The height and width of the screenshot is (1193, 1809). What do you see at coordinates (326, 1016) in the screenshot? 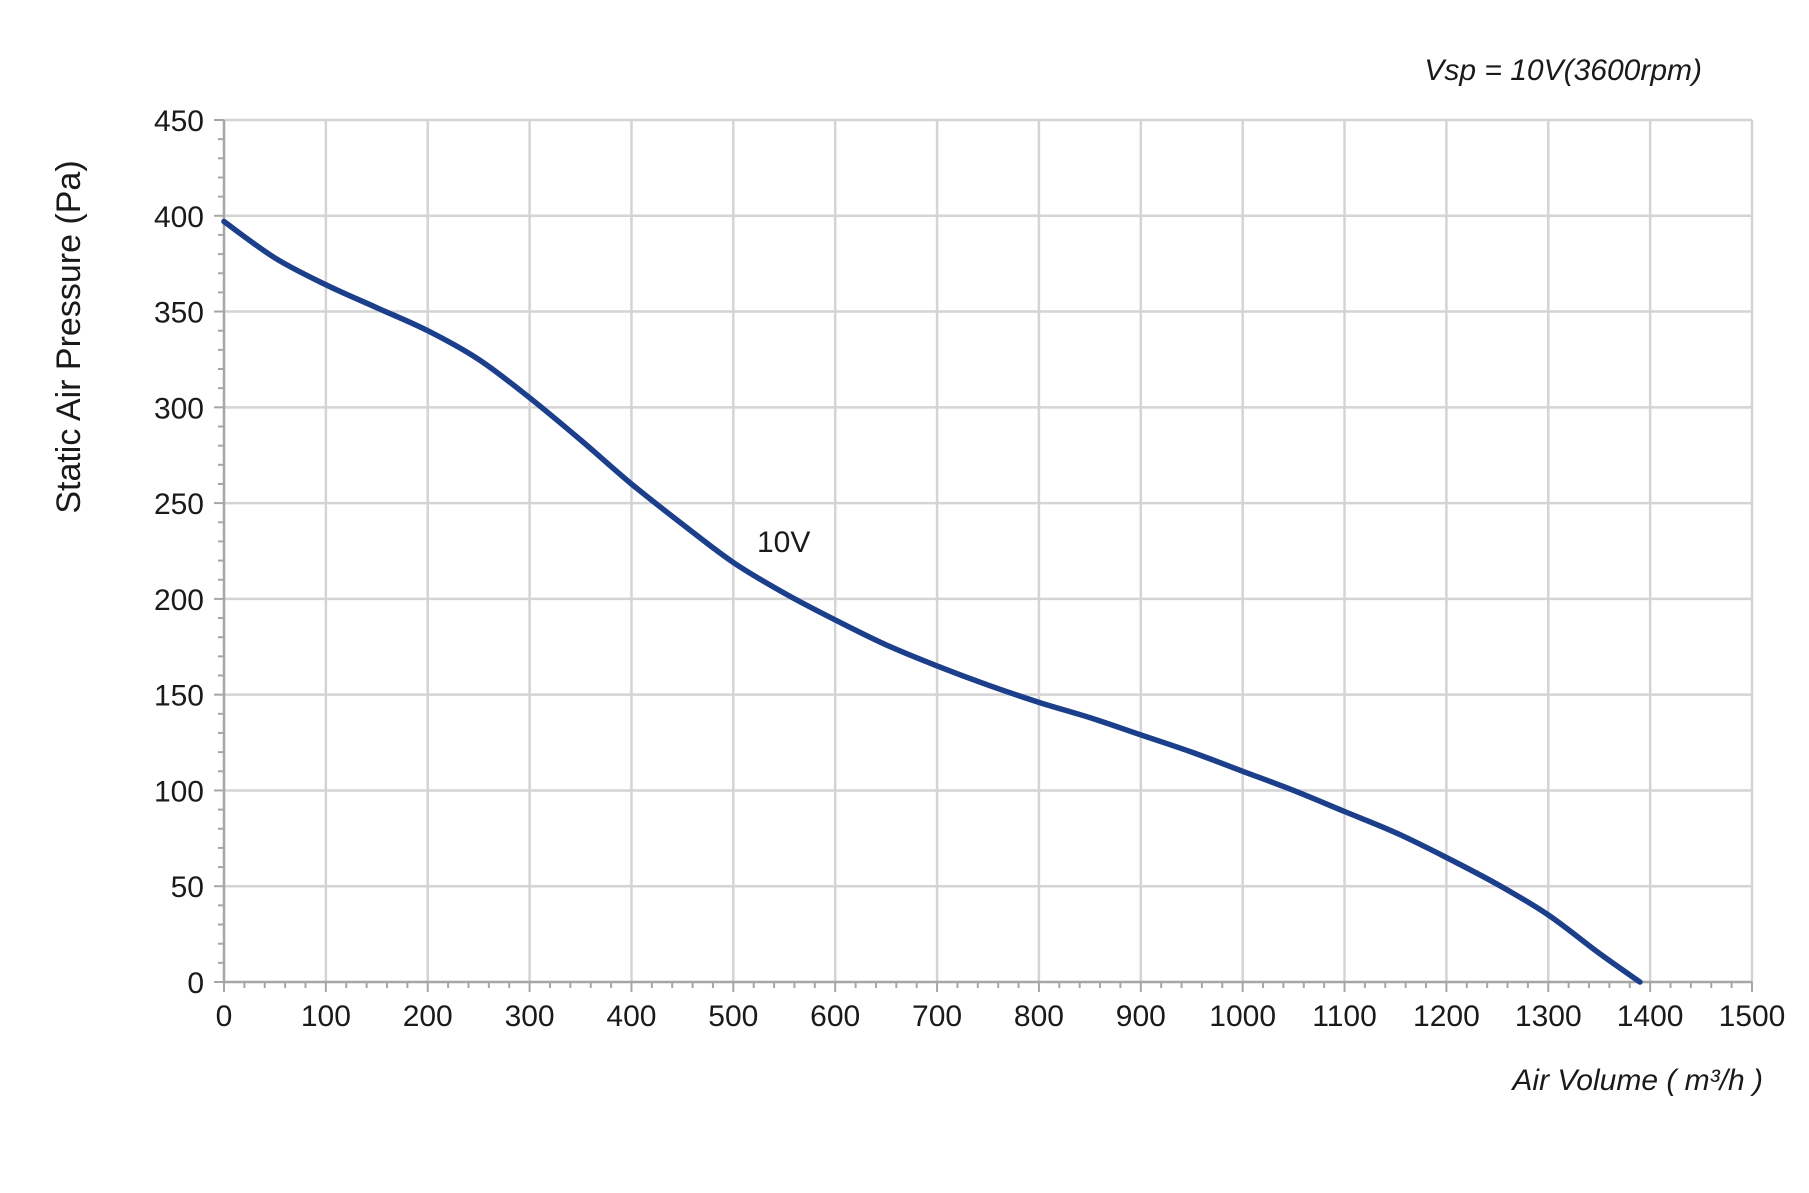
I see `x-tick-label: 100` at bounding box center [326, 1016].